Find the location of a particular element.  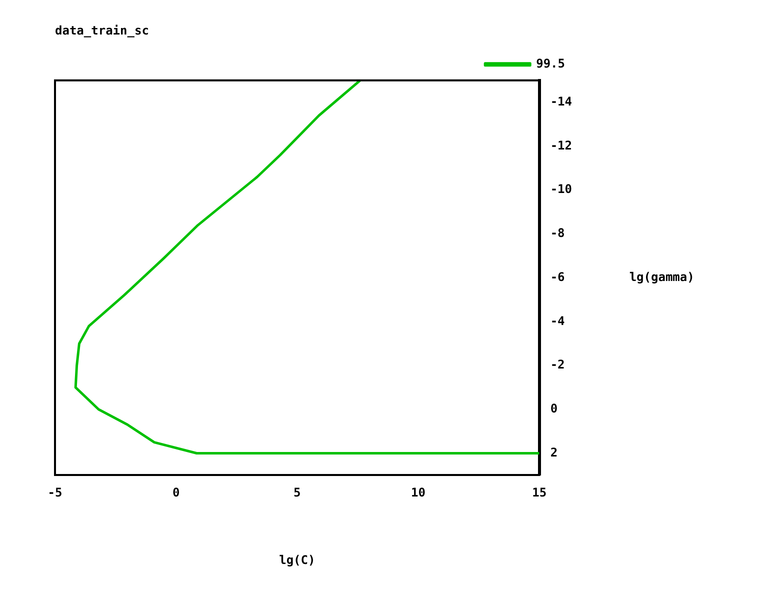

chart-title: data_train_sc is located at coordinates (102, 30).